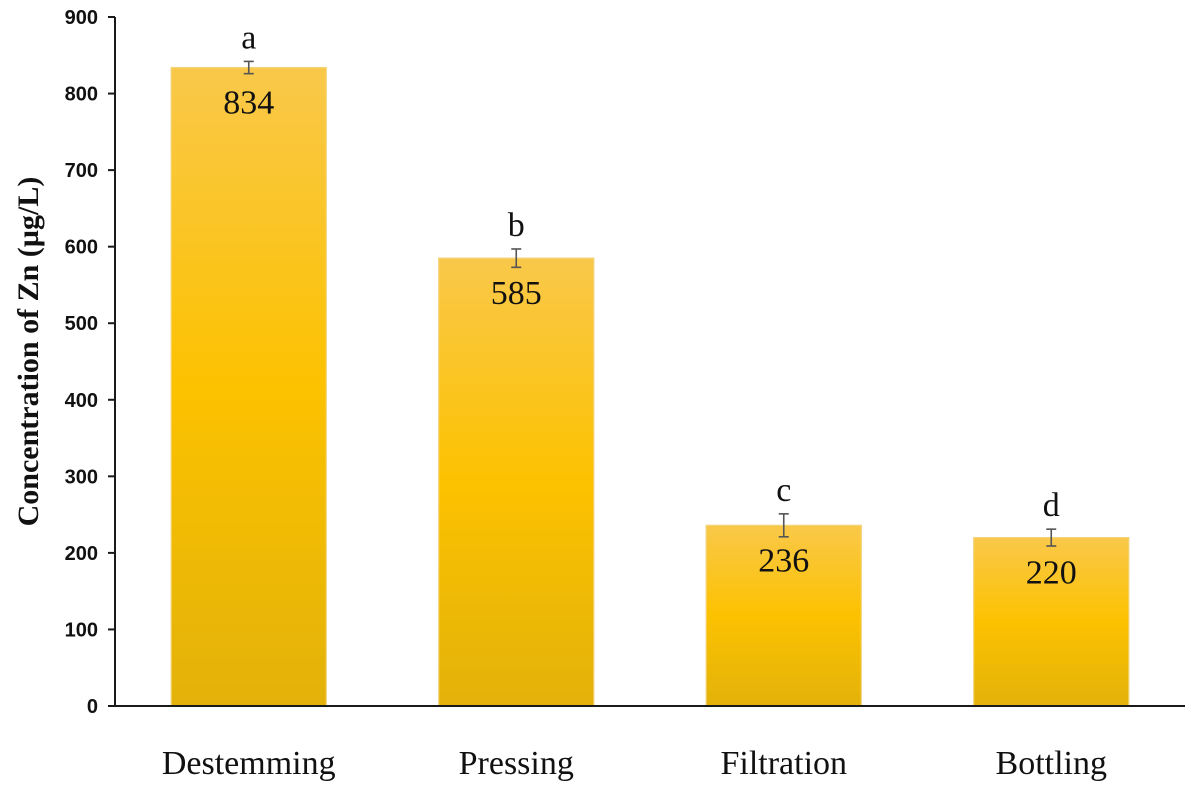 This screenshot has width=1200, height=788. Describe the element at coordinates (81, 477) in the screenshot. I see `y-tick-label: 300` at that location.